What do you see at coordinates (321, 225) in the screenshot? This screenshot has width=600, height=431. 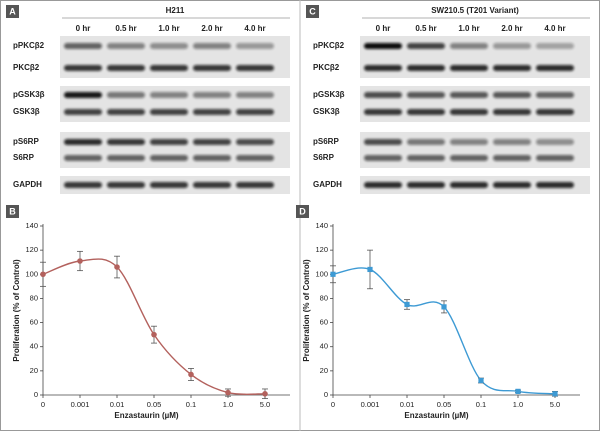 I see `y-tick-label: 140` at bounding box center [321, 225].